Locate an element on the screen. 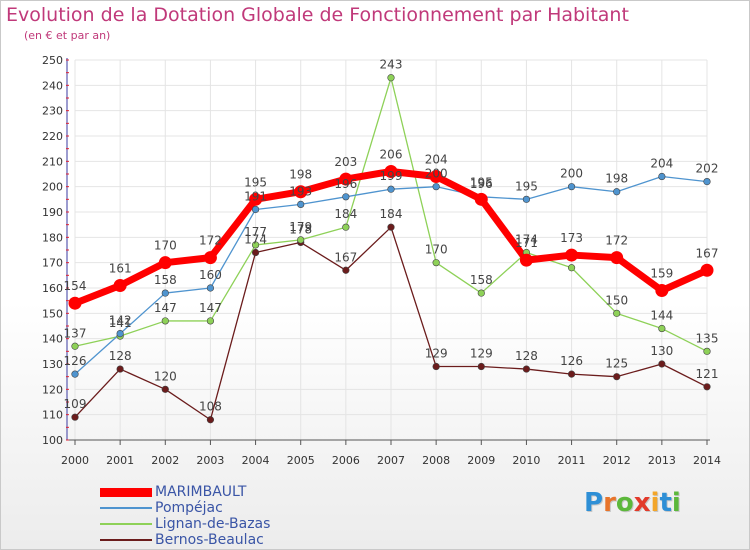 The height and width of the screenshot is (550, 750). data-label: 150 is located at coordinates (616, 300).